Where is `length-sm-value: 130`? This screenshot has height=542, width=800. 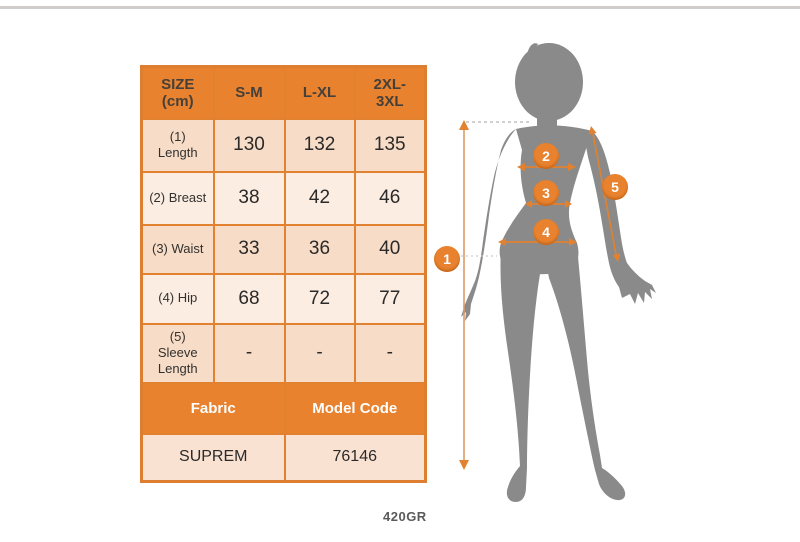
length-sm-value: 130 is located at coordinates (249, 145).